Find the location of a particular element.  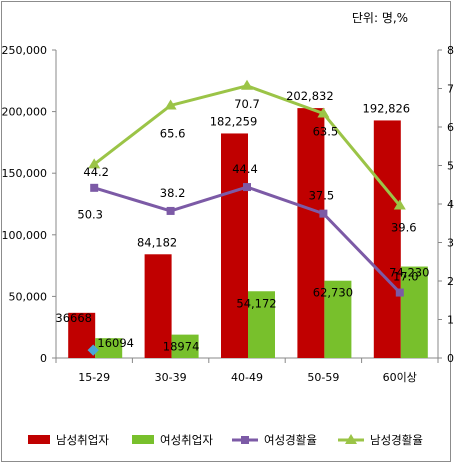

right-axis-tick-label: 0 is located at coordinates (450, 358).